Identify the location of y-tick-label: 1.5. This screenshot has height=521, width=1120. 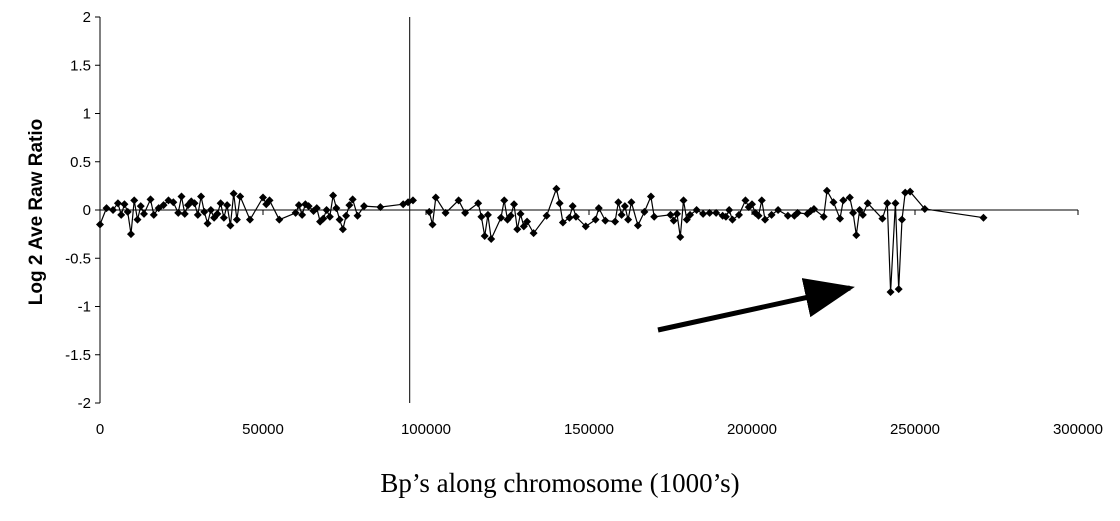
(80, 65).